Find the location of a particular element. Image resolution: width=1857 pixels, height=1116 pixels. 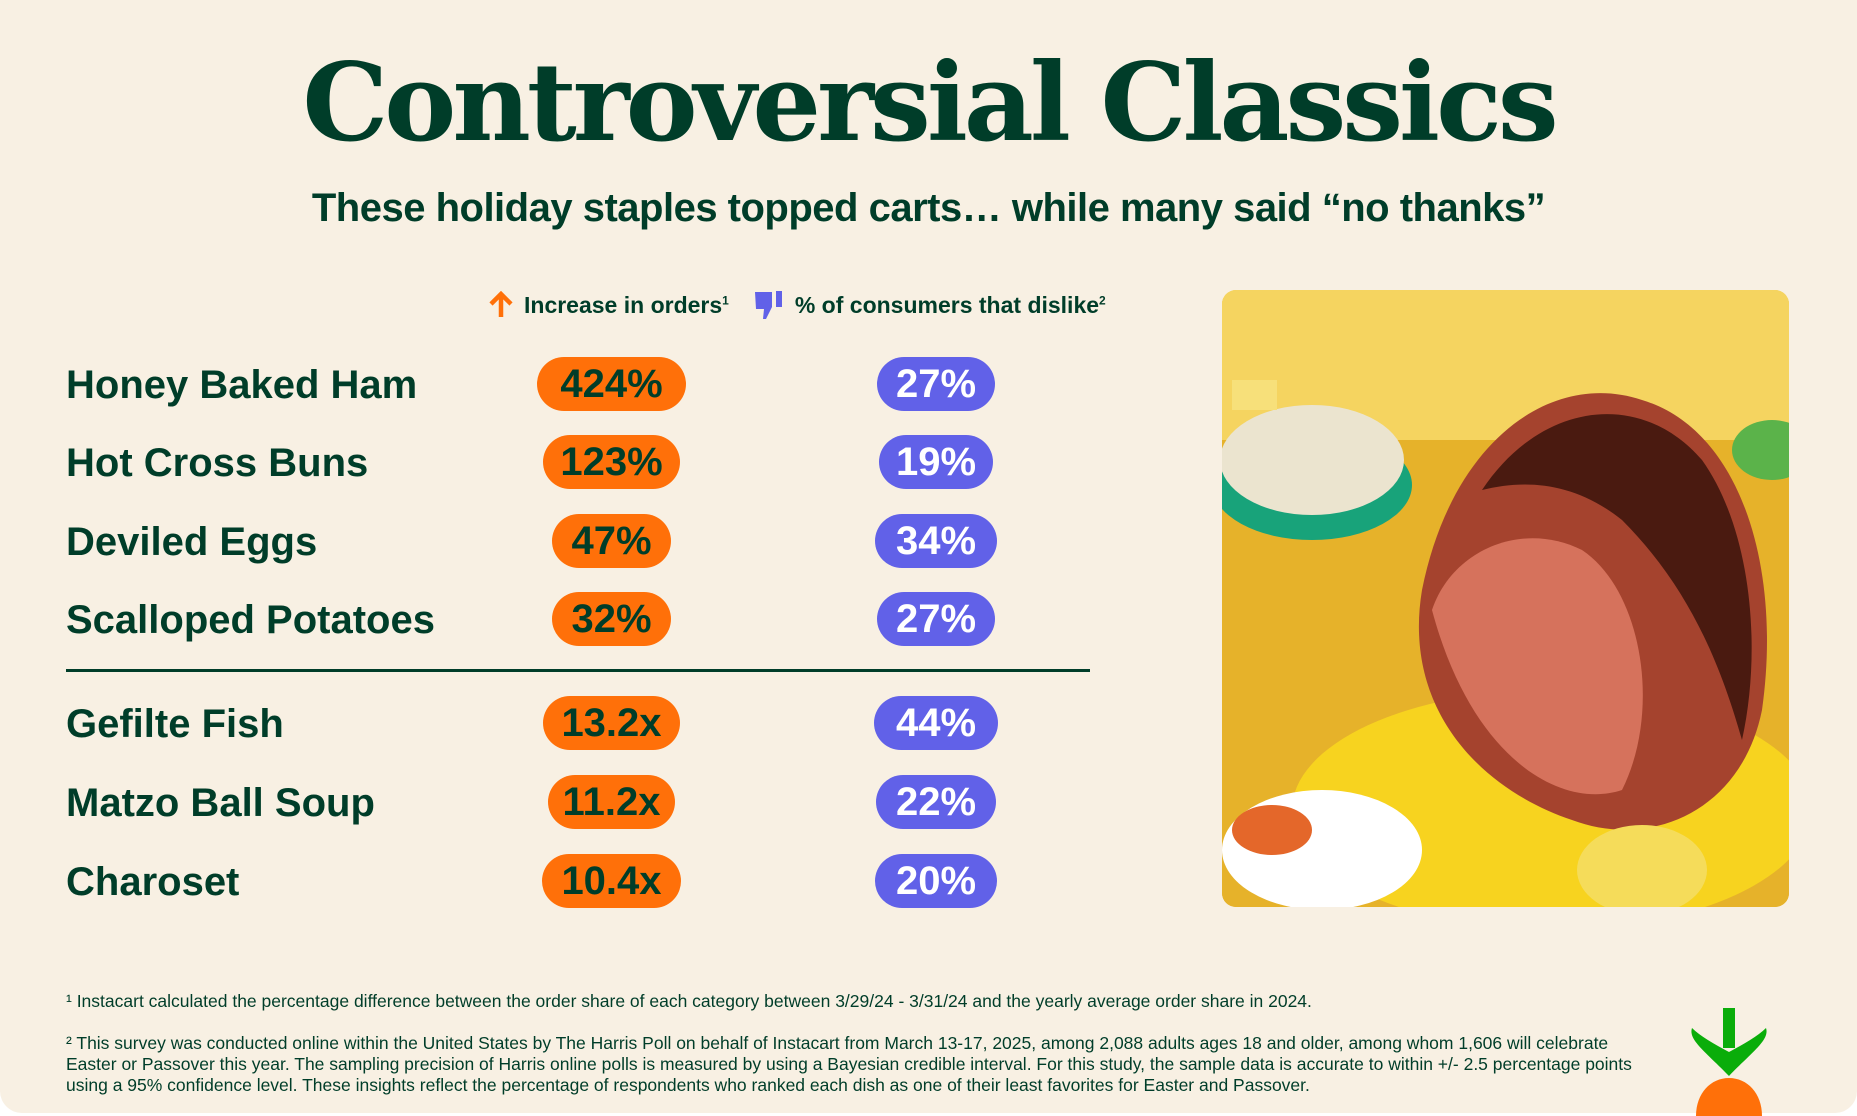

dish-name: Gefilte Fish is located at coordinates (175, 724).